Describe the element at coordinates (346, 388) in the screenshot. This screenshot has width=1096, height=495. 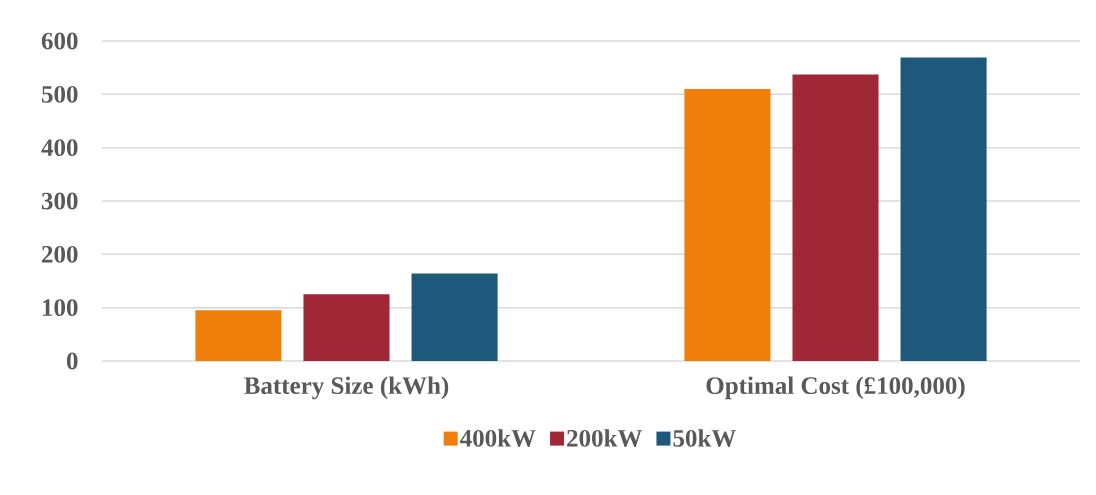
I see `x-tick-label: Battery Size (kWh)` at that location.